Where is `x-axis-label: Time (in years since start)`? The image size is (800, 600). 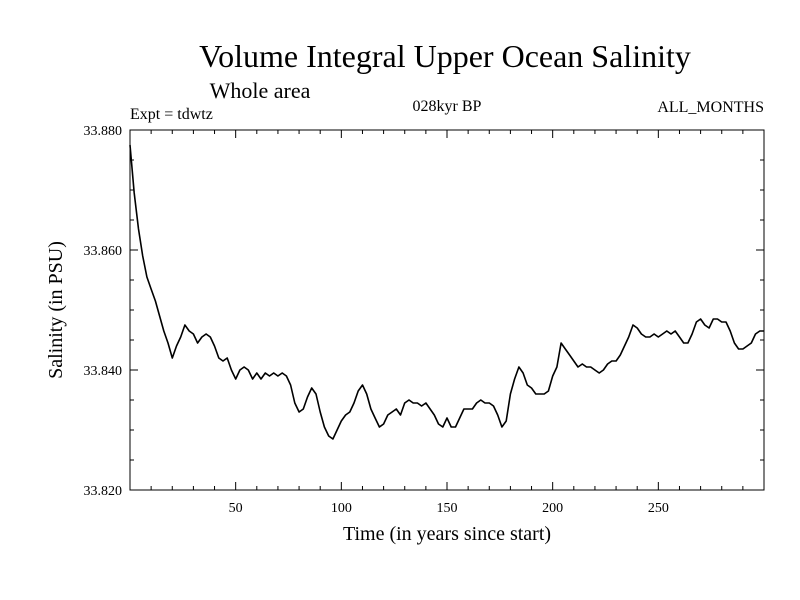
x-axis-label: Time (in years since start) is located at coordinates (447, 534).